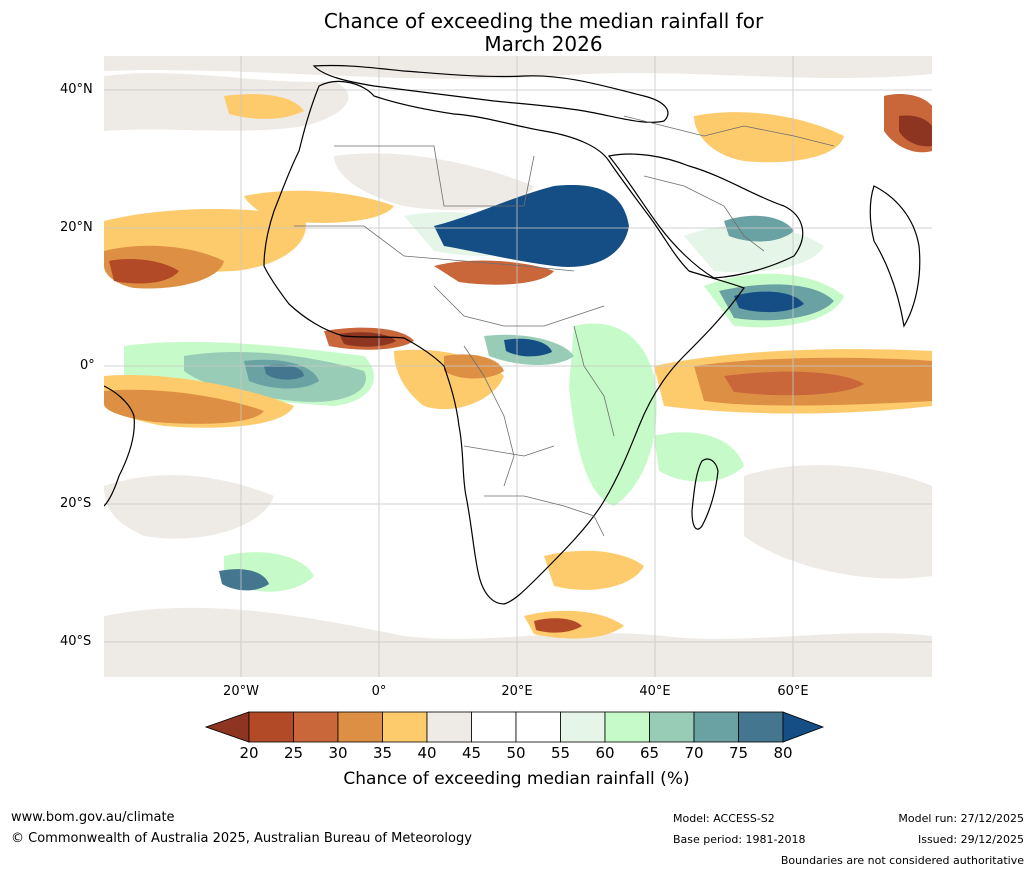 This screenshot has height=873, width=1035. What do you see at coordinates (516, 779) in the screenshot?
I see `colorbar-label: Chance of exceeding median rainfall (%)` at bounding box center [516, 779].